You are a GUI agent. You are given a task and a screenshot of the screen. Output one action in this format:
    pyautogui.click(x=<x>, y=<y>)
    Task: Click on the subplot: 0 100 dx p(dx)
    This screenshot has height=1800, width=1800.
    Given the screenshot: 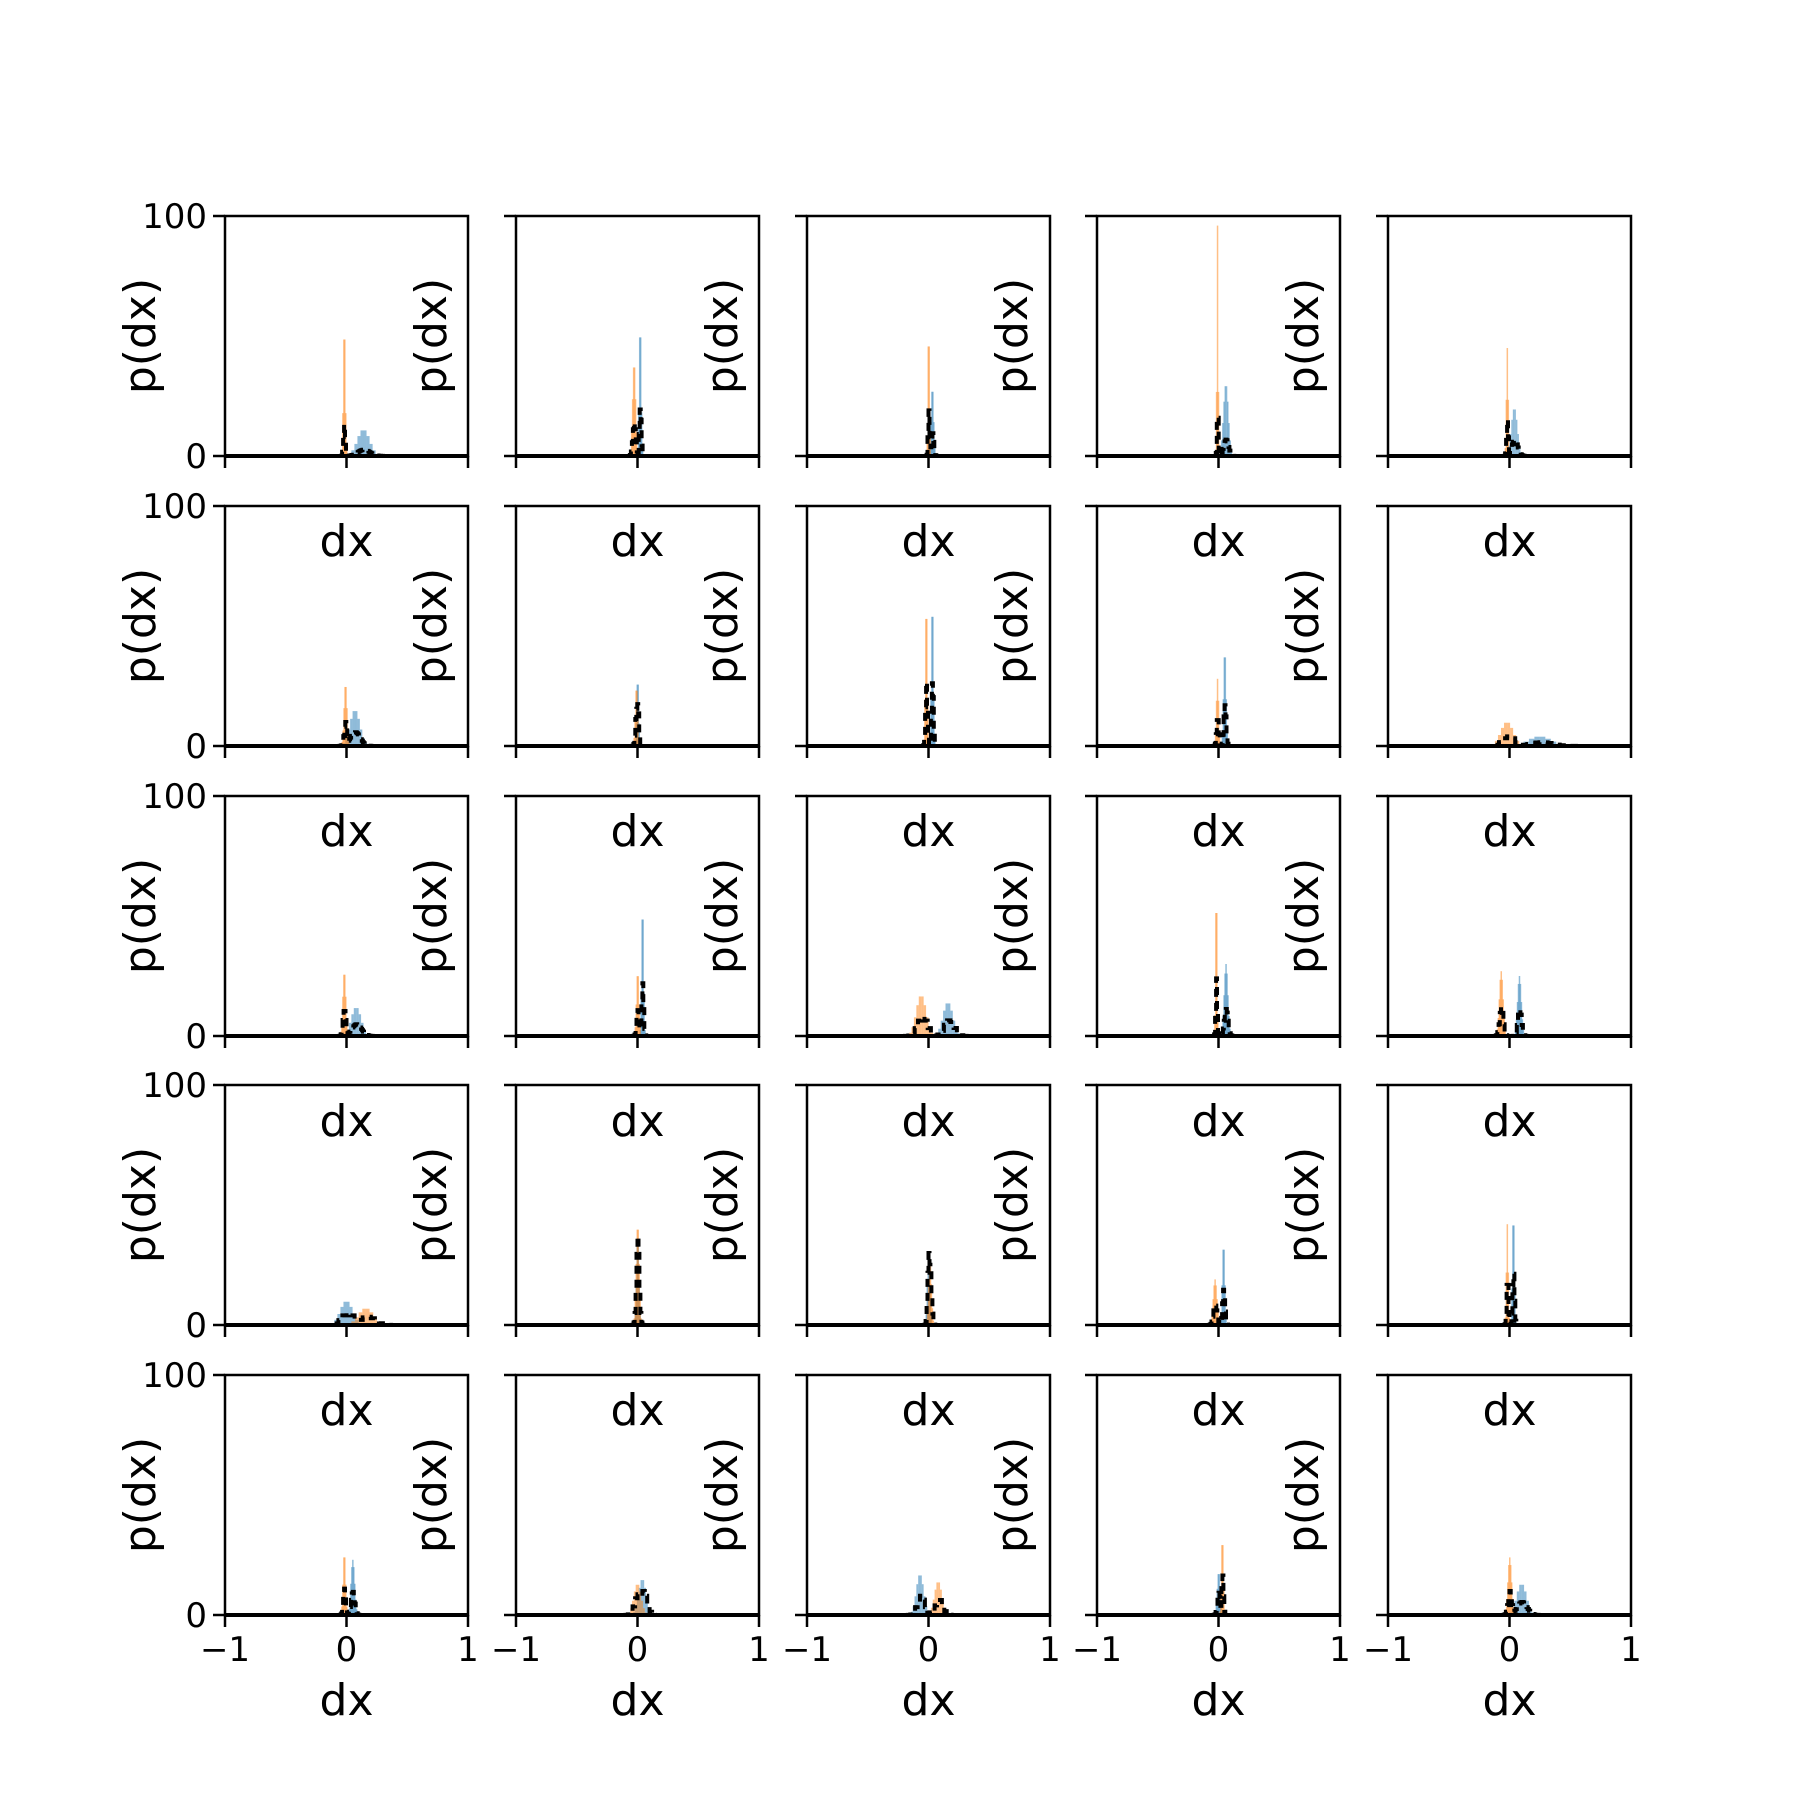 What is the action you would take?
    pyautogui.click(x=292, y=962)
    